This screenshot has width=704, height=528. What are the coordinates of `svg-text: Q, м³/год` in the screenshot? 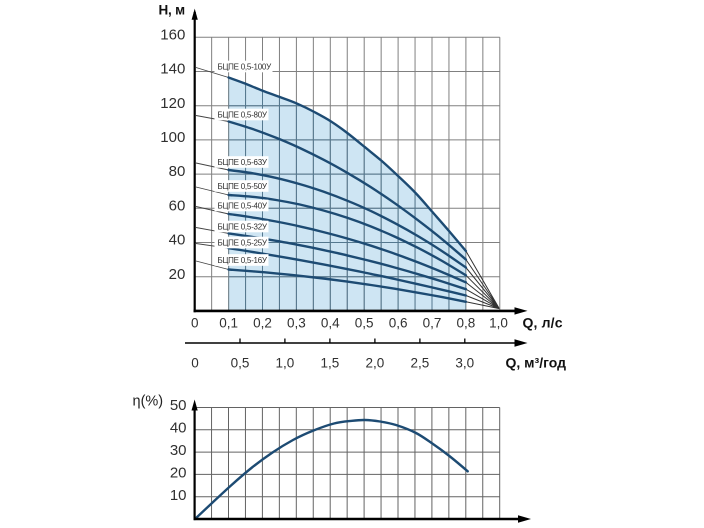 It's located at (536, 363).